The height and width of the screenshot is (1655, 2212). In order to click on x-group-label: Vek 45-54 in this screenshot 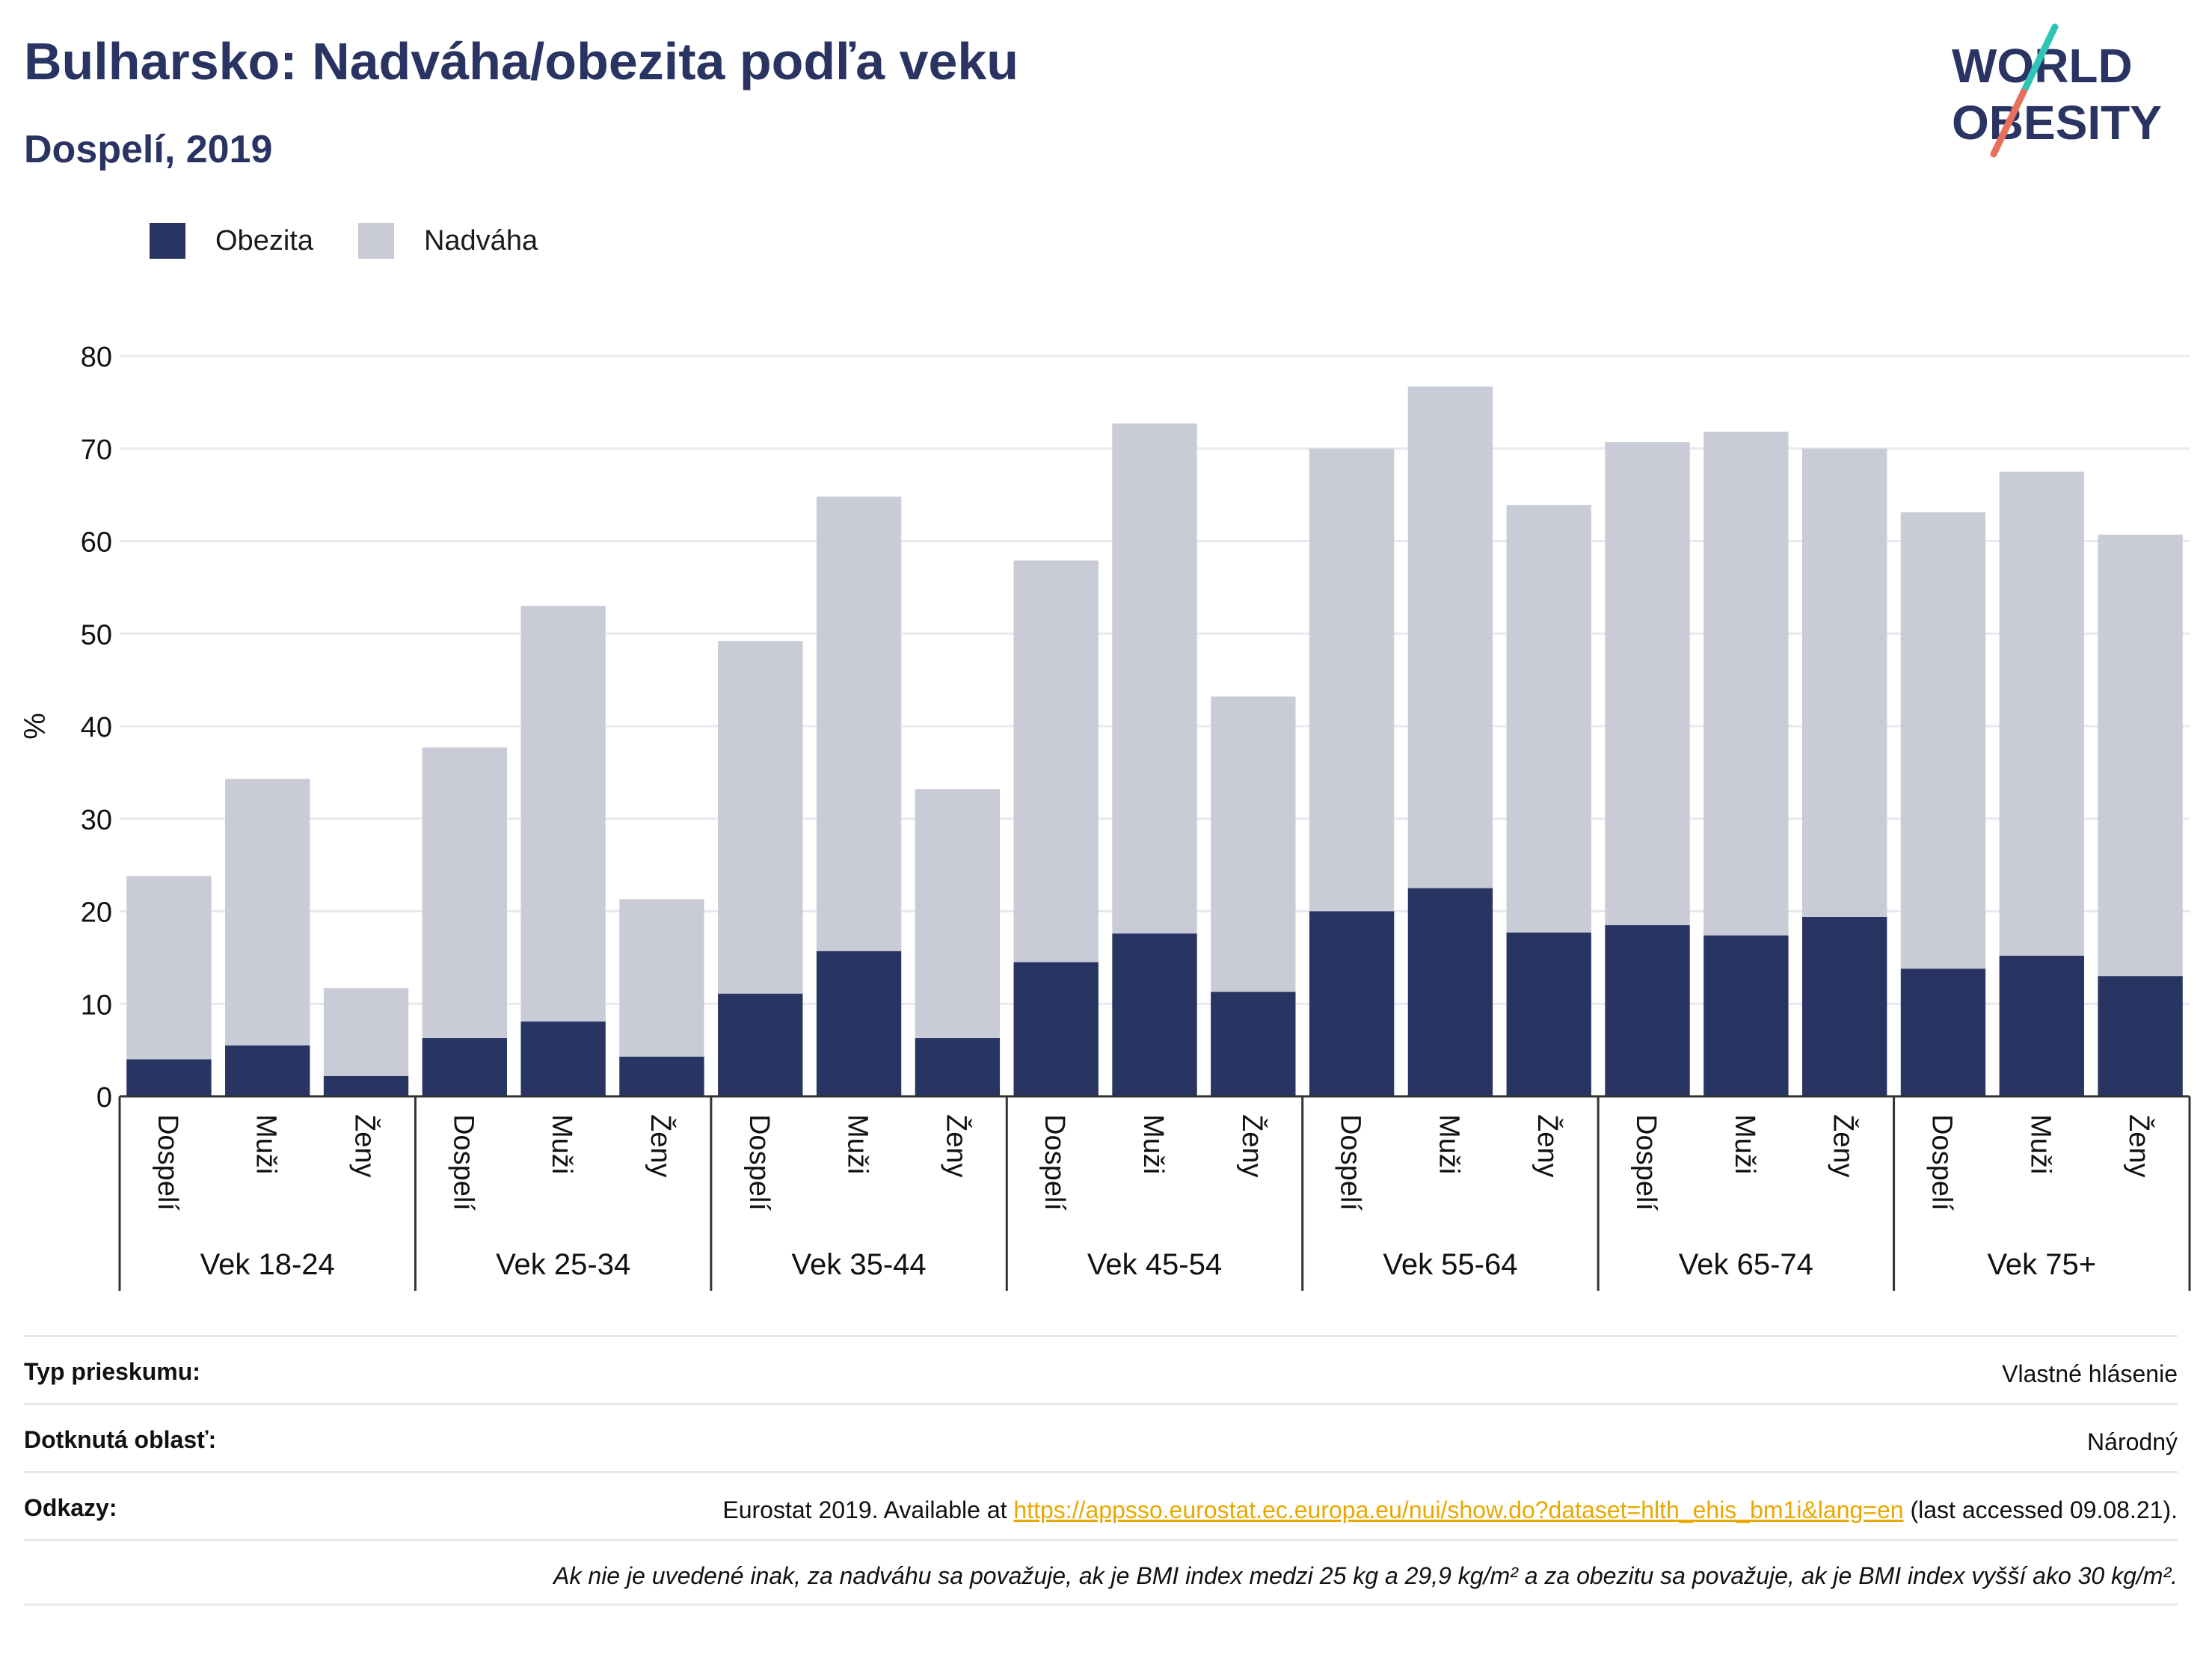, I will do `click(1154, 1264)`.